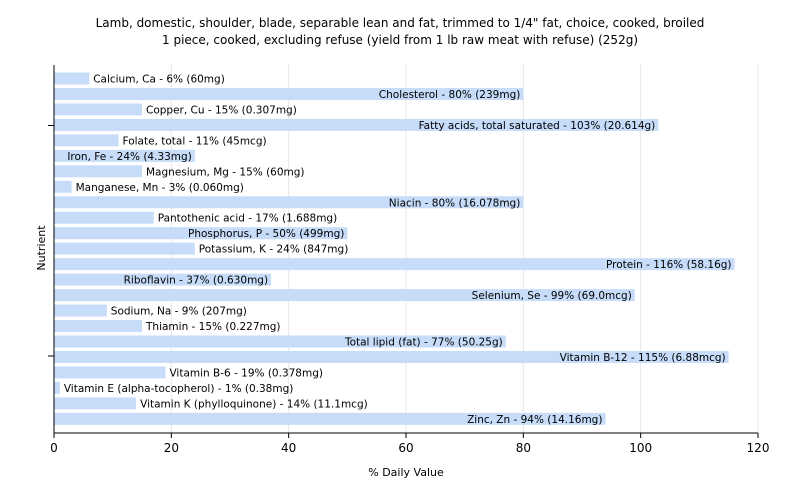  Describe the element at coordinates (450, 95) in the screenshot. I see `bar-label-1: Cholesterol - 80% (239mg)` at that location.